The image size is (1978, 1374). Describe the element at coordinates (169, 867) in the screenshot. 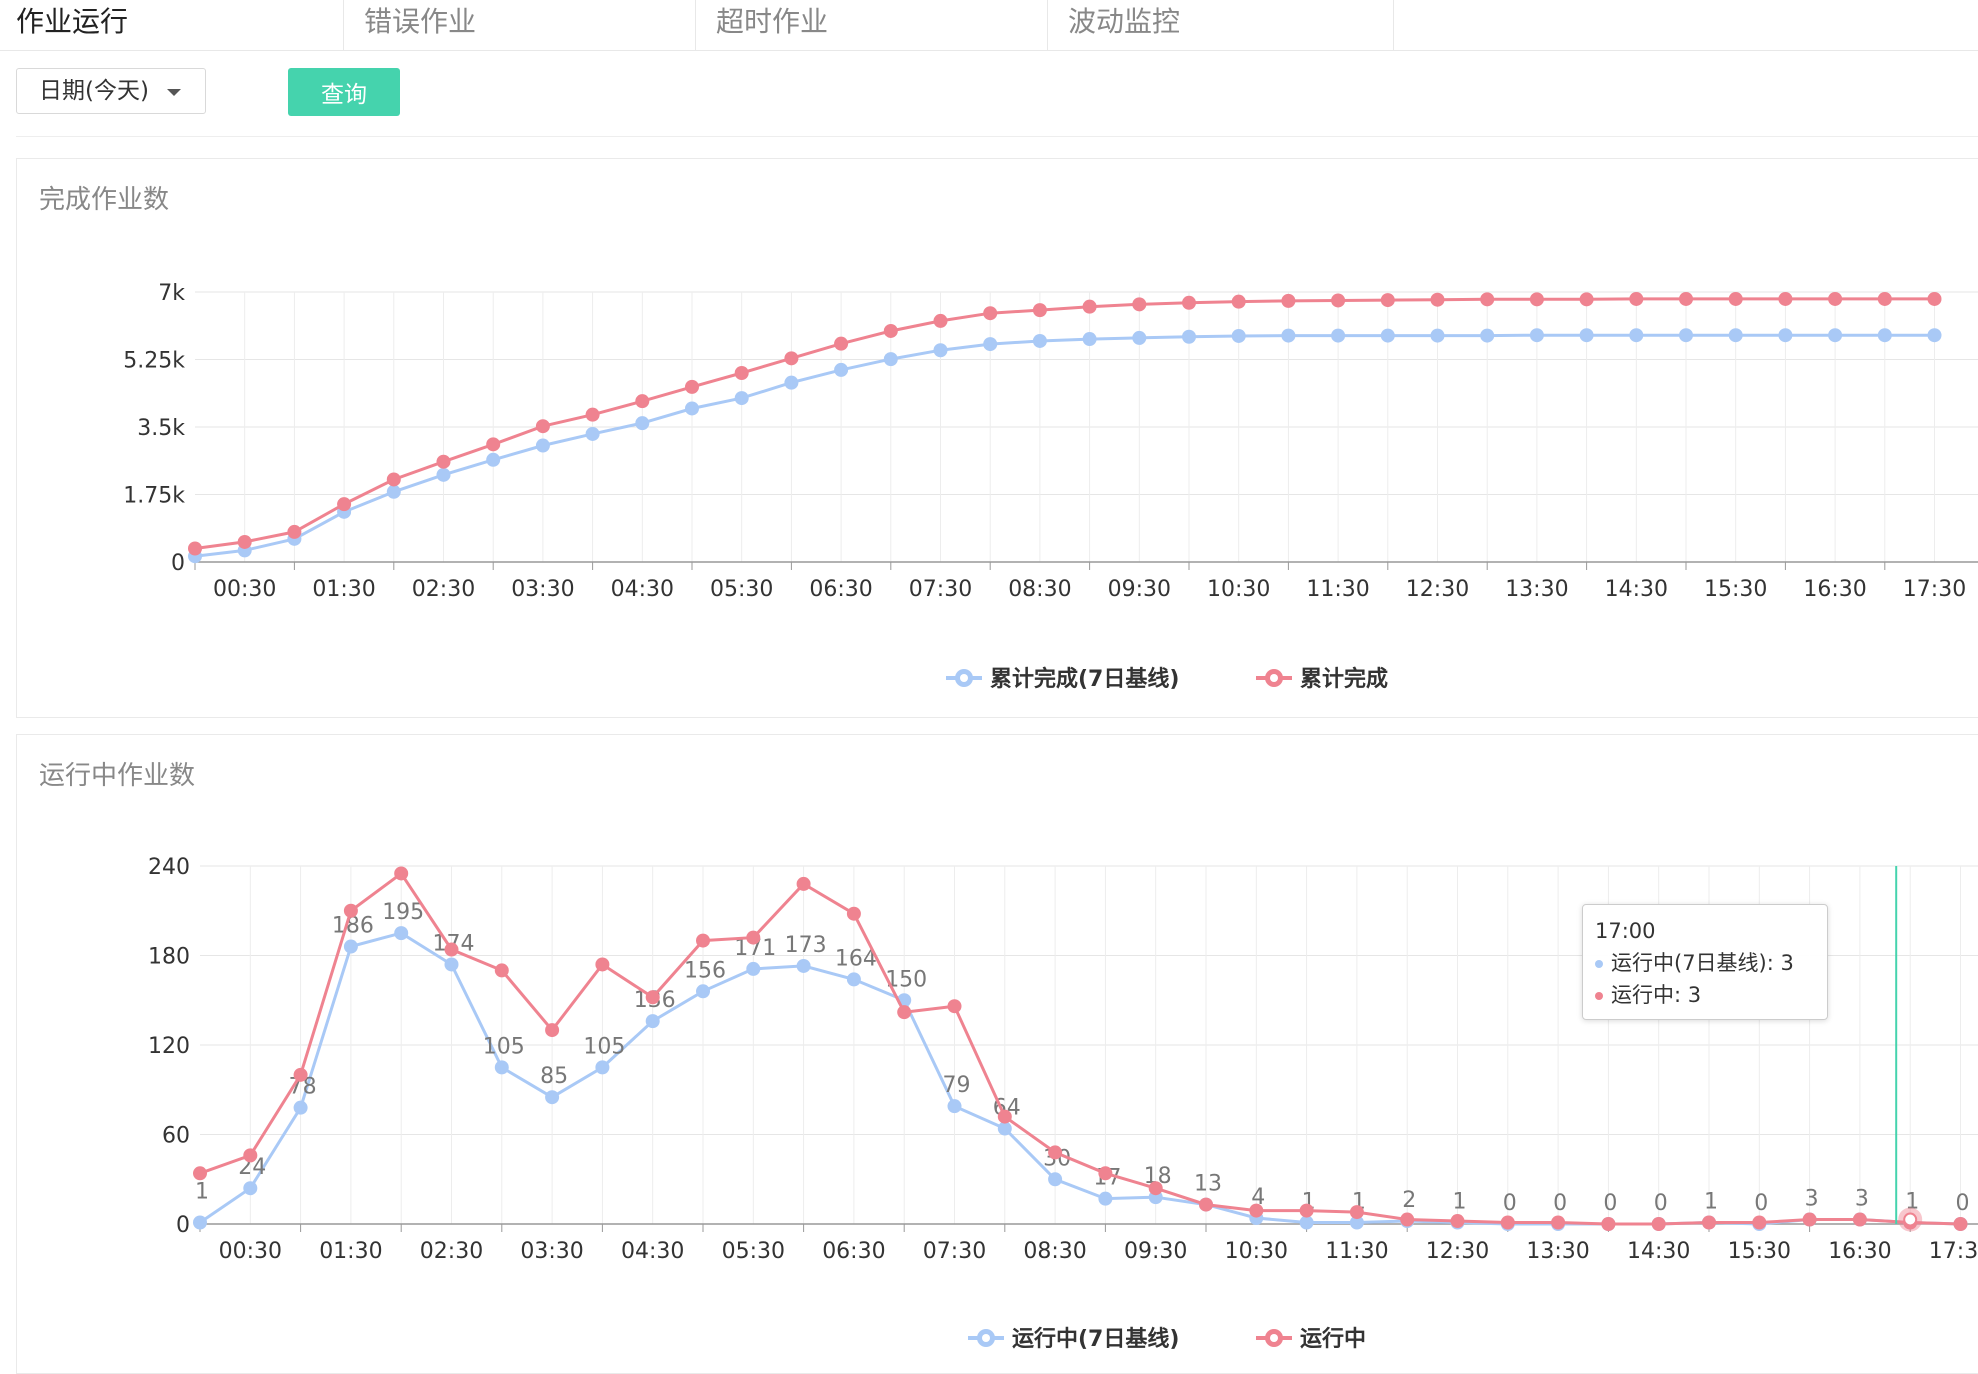

I see `y-tick-label: 240` at that location.